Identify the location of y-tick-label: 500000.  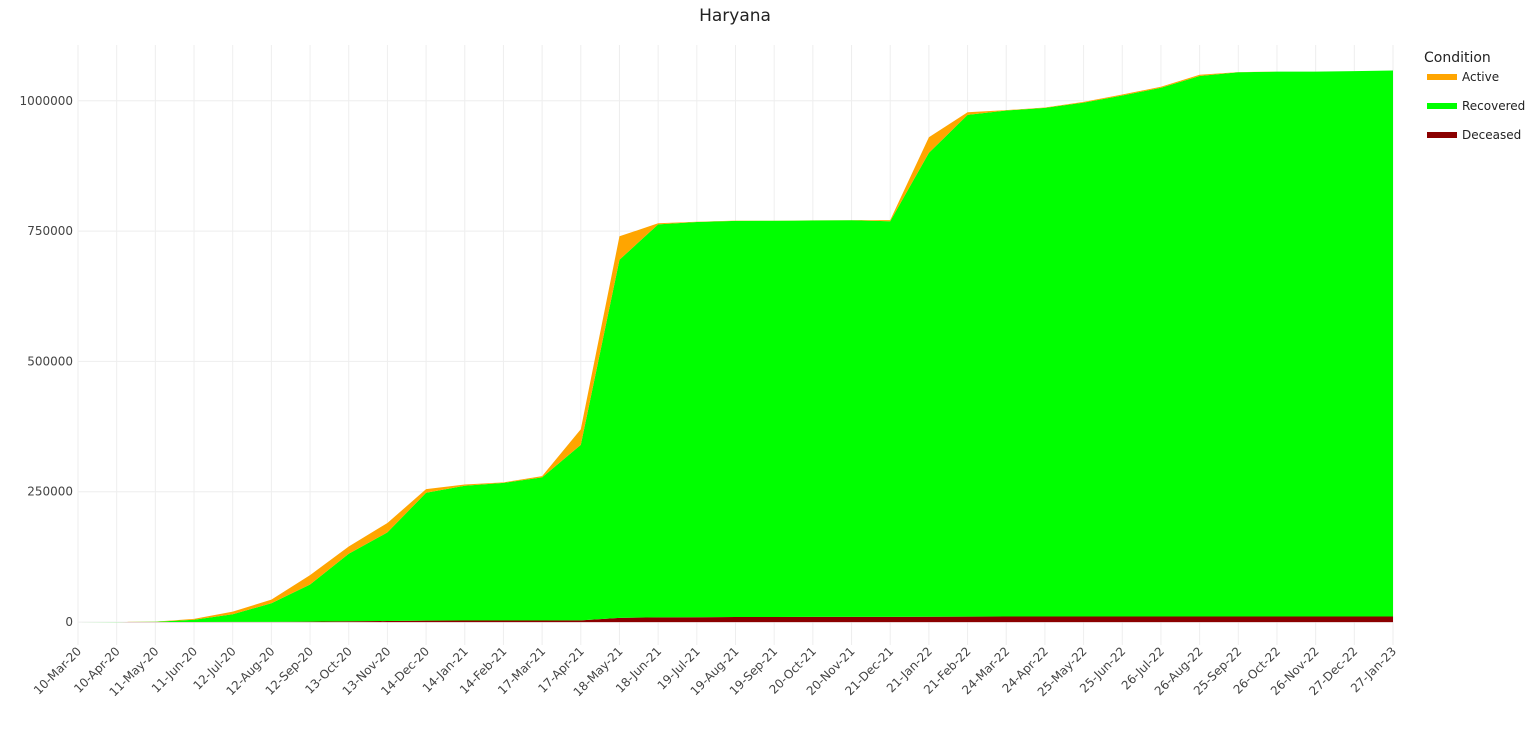
(50, 361).